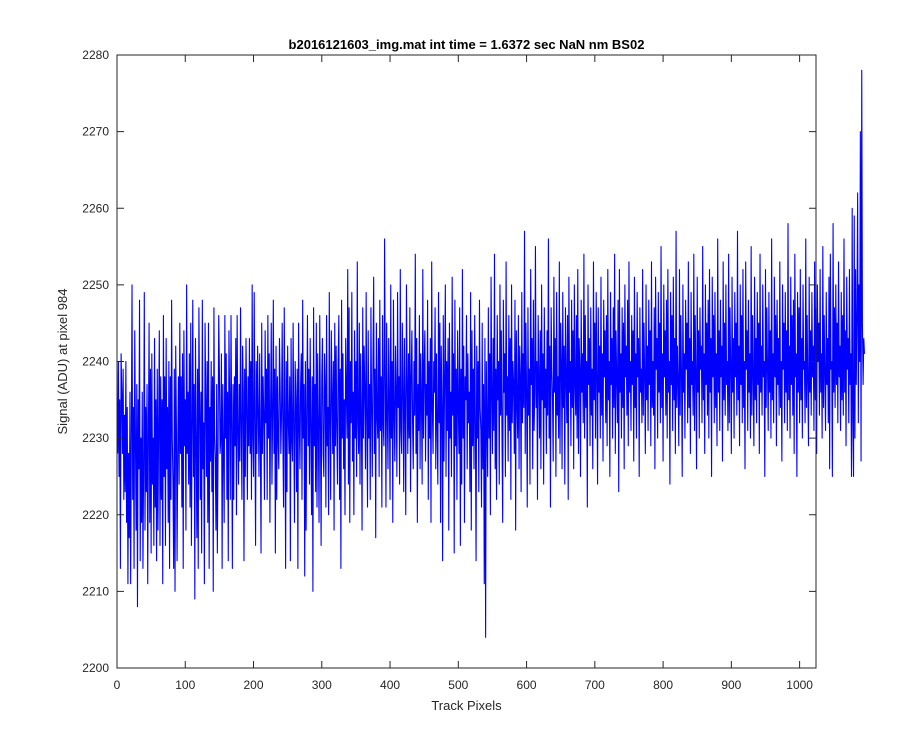 The height and width of the screenshot is (750, 900). Describe the element at coordinates (254, 685) in the screenshot. I see `x-tick-label: 200` at that location.